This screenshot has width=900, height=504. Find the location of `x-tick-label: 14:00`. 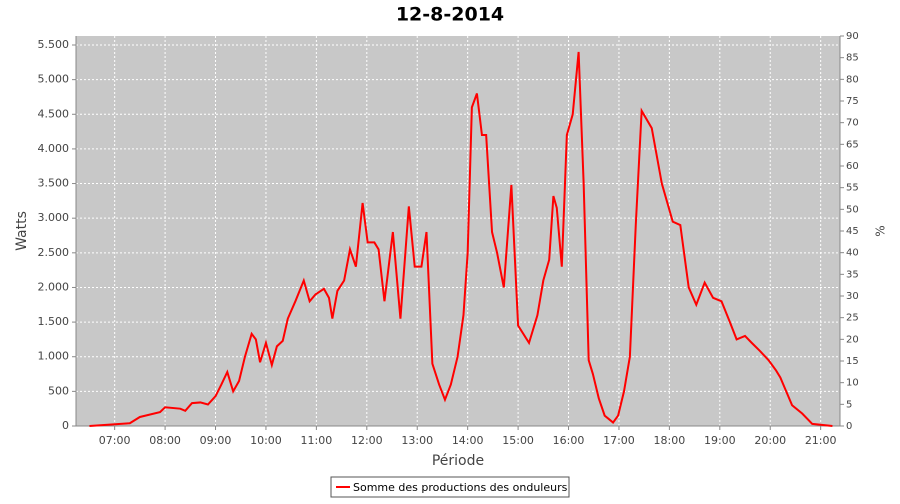

x-tick-label: 14:00 is located at coordinates (468, 440).